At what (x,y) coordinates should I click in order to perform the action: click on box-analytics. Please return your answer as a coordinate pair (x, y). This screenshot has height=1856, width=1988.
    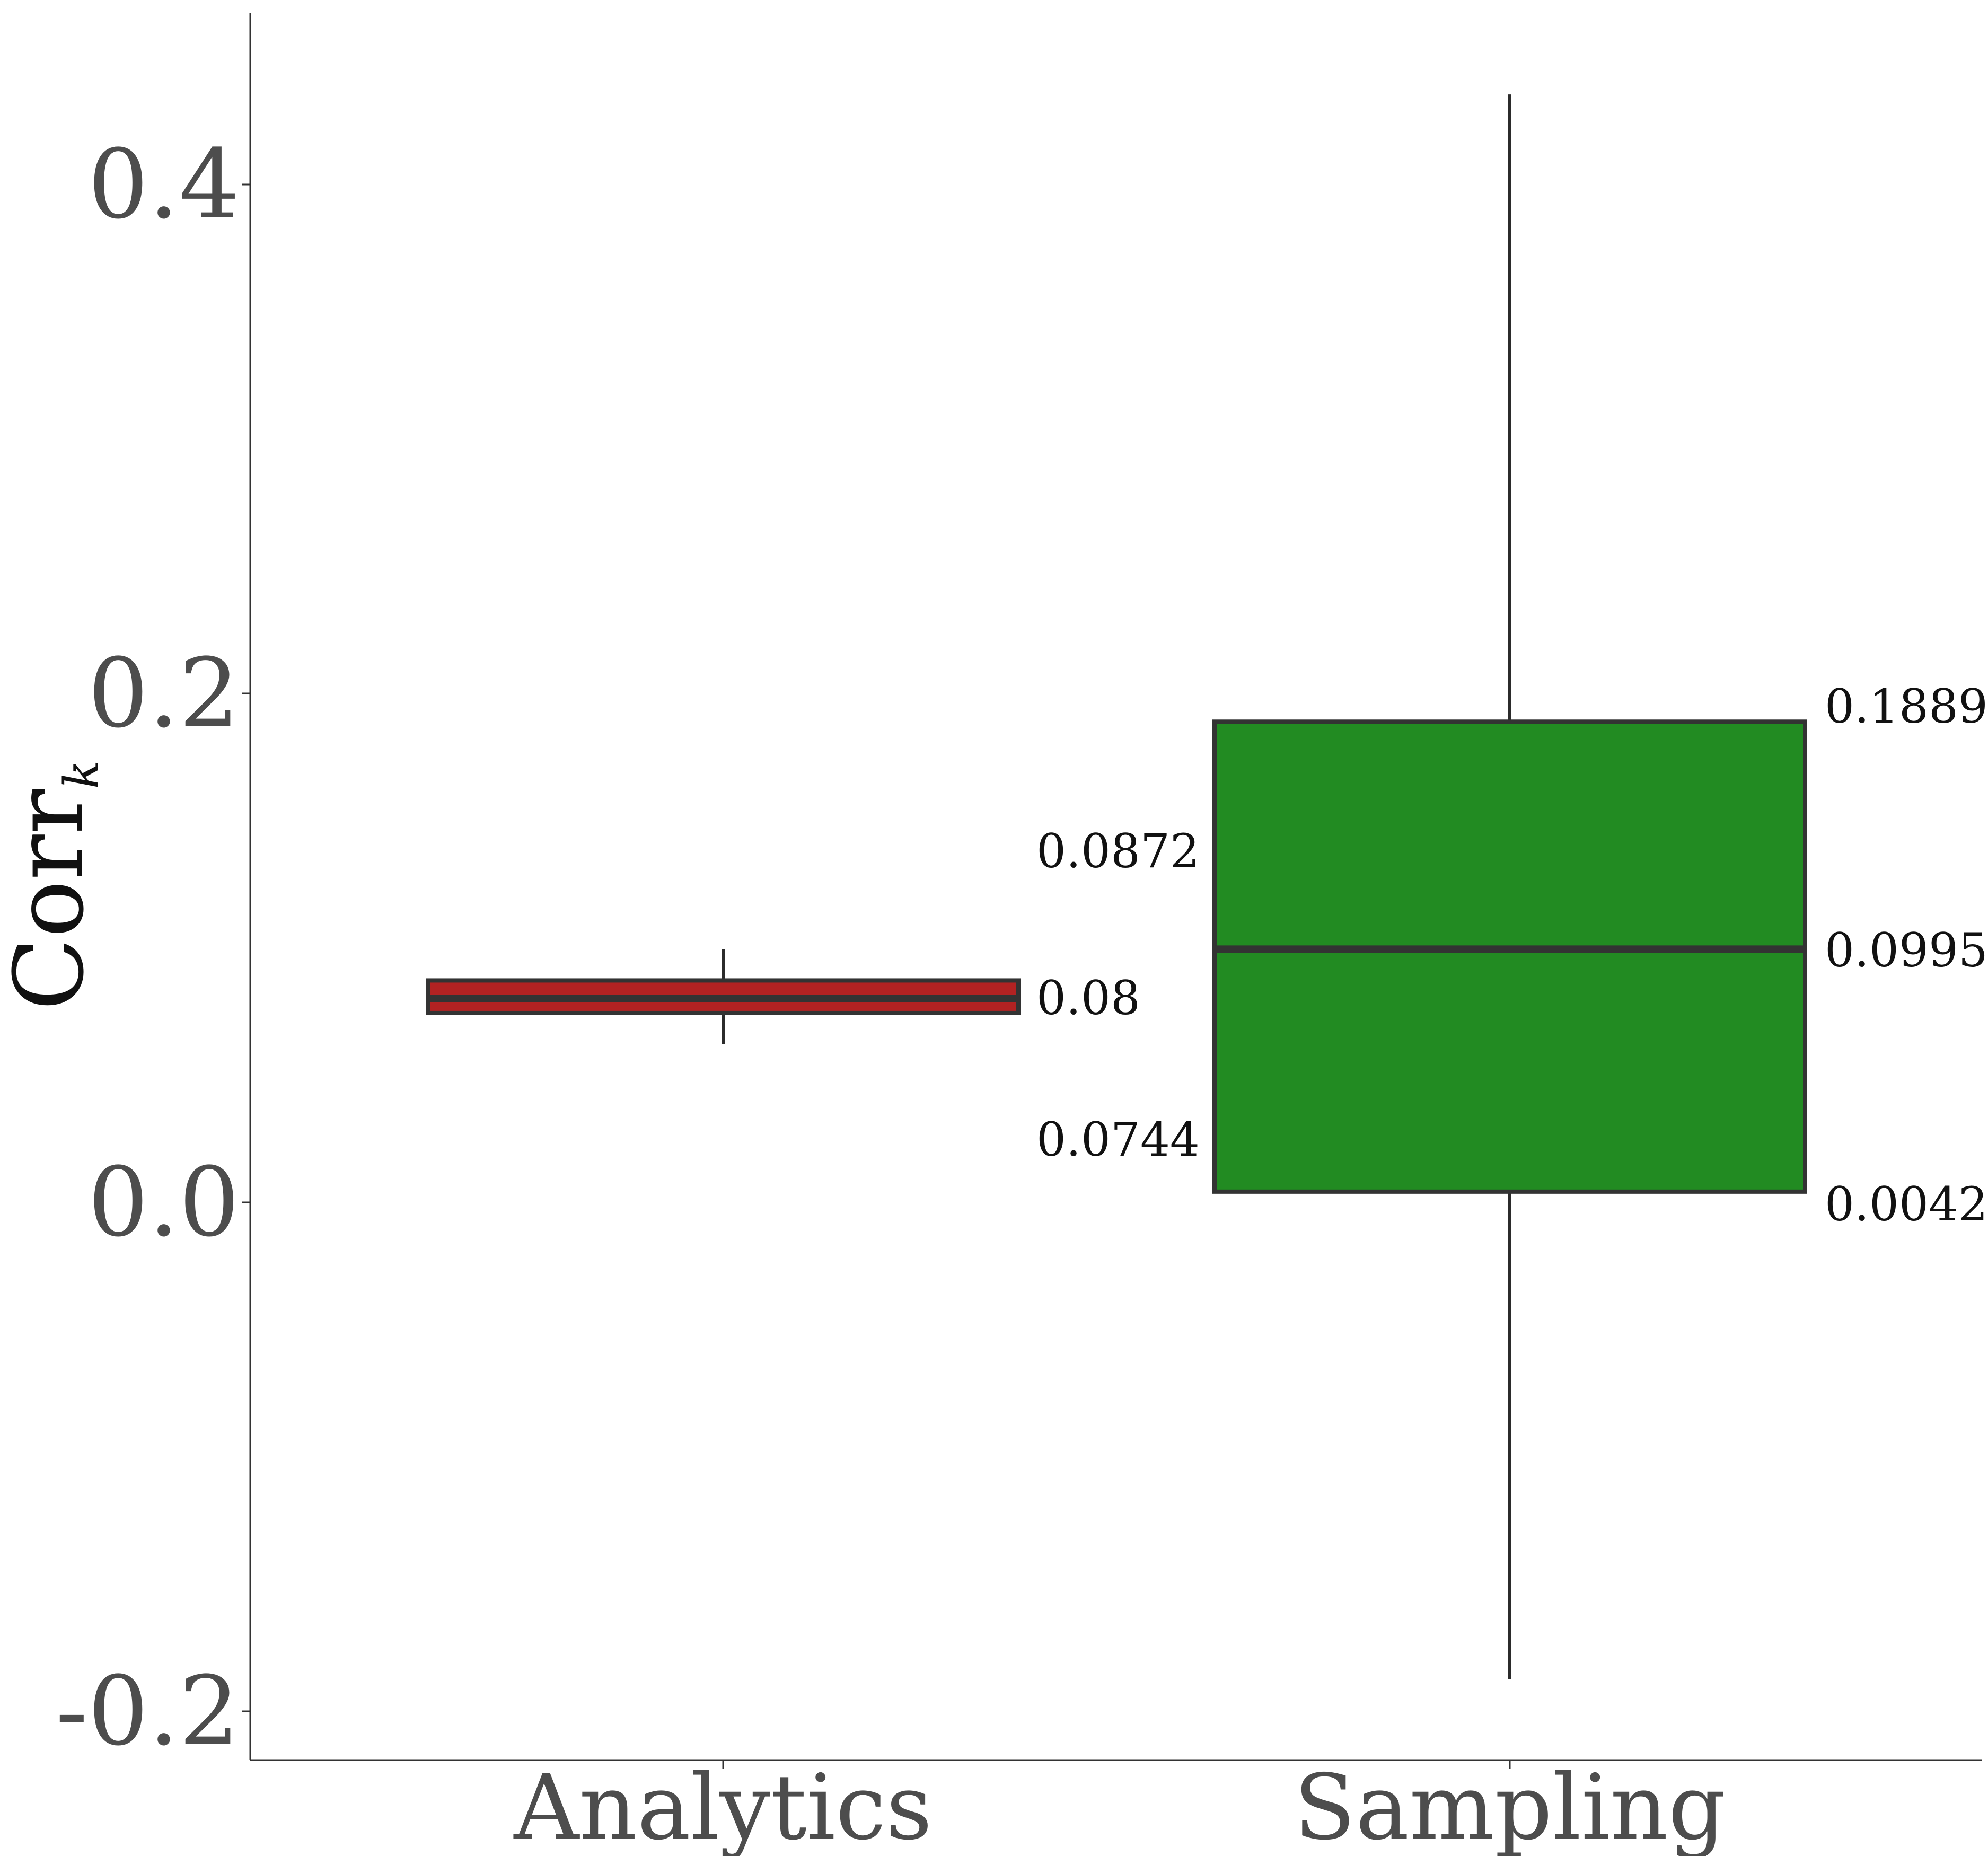
    Looking at the image, I should click on (724, 996).